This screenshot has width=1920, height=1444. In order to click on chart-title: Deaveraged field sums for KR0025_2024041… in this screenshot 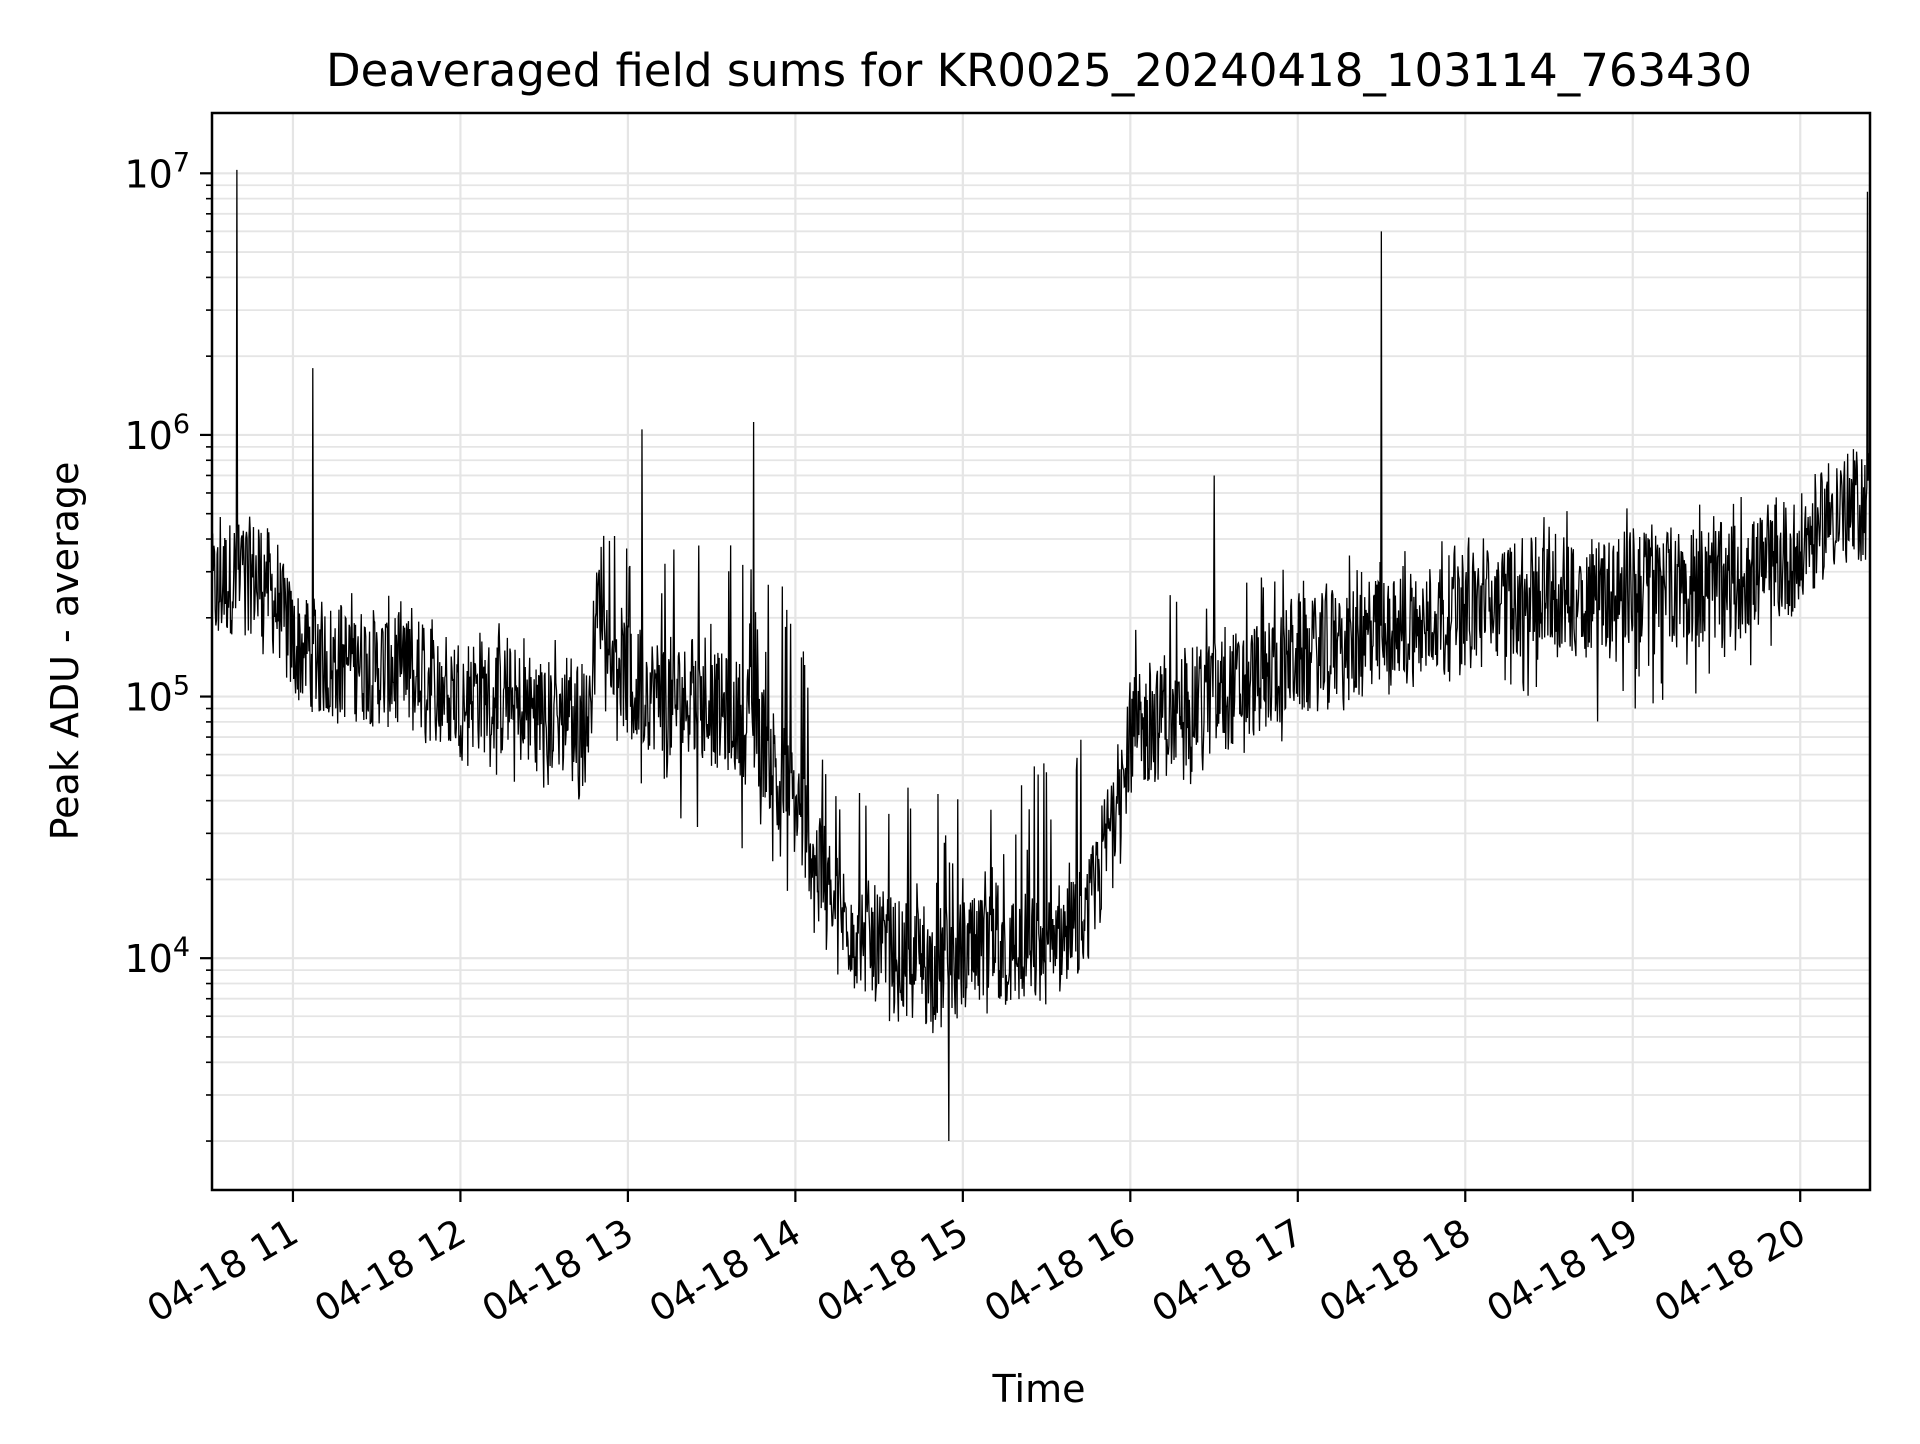, I will do `click(1039, 70)`.